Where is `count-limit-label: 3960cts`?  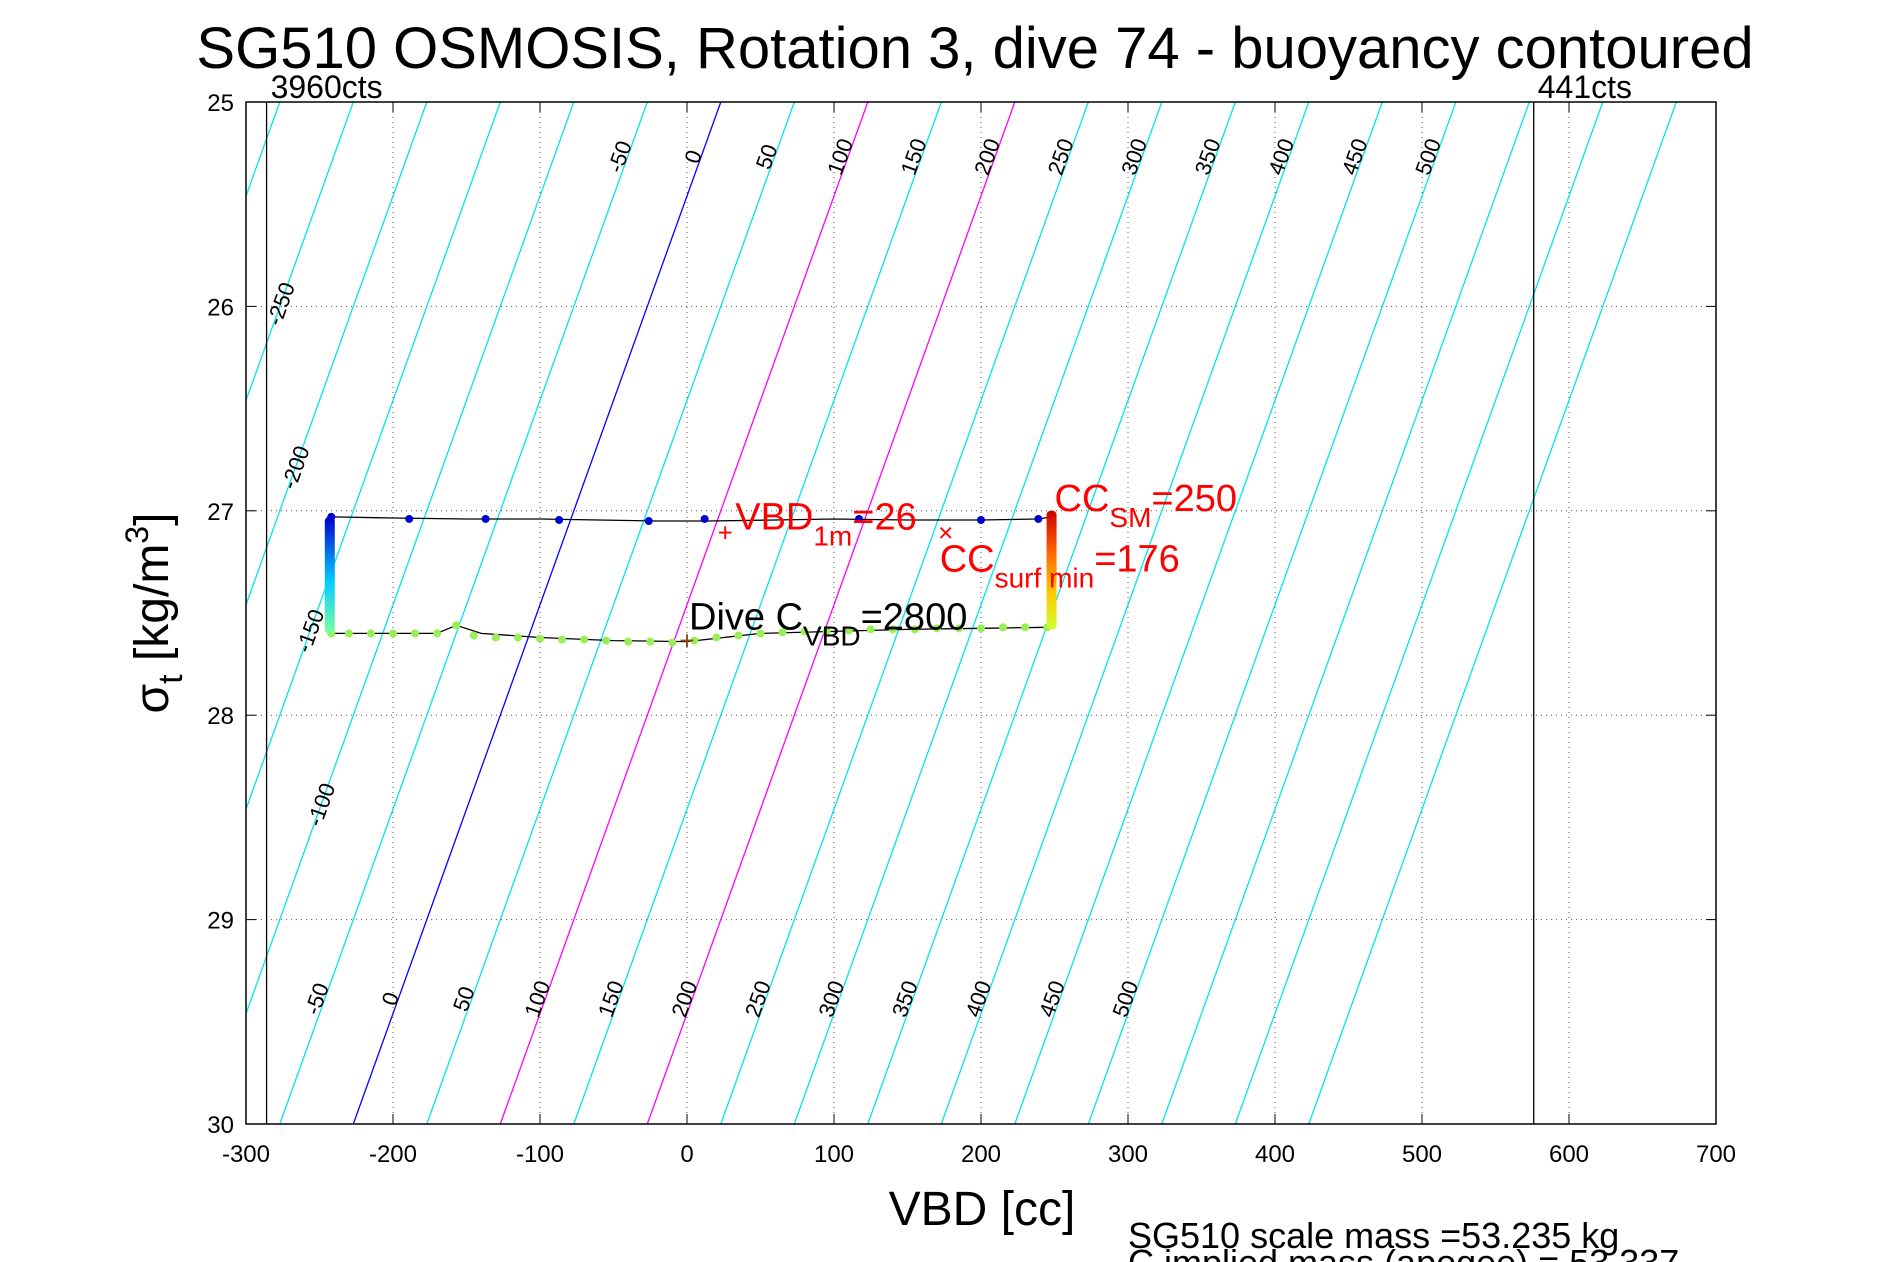
count-limit-label: 3960cts is located at coordinates (327, 87).